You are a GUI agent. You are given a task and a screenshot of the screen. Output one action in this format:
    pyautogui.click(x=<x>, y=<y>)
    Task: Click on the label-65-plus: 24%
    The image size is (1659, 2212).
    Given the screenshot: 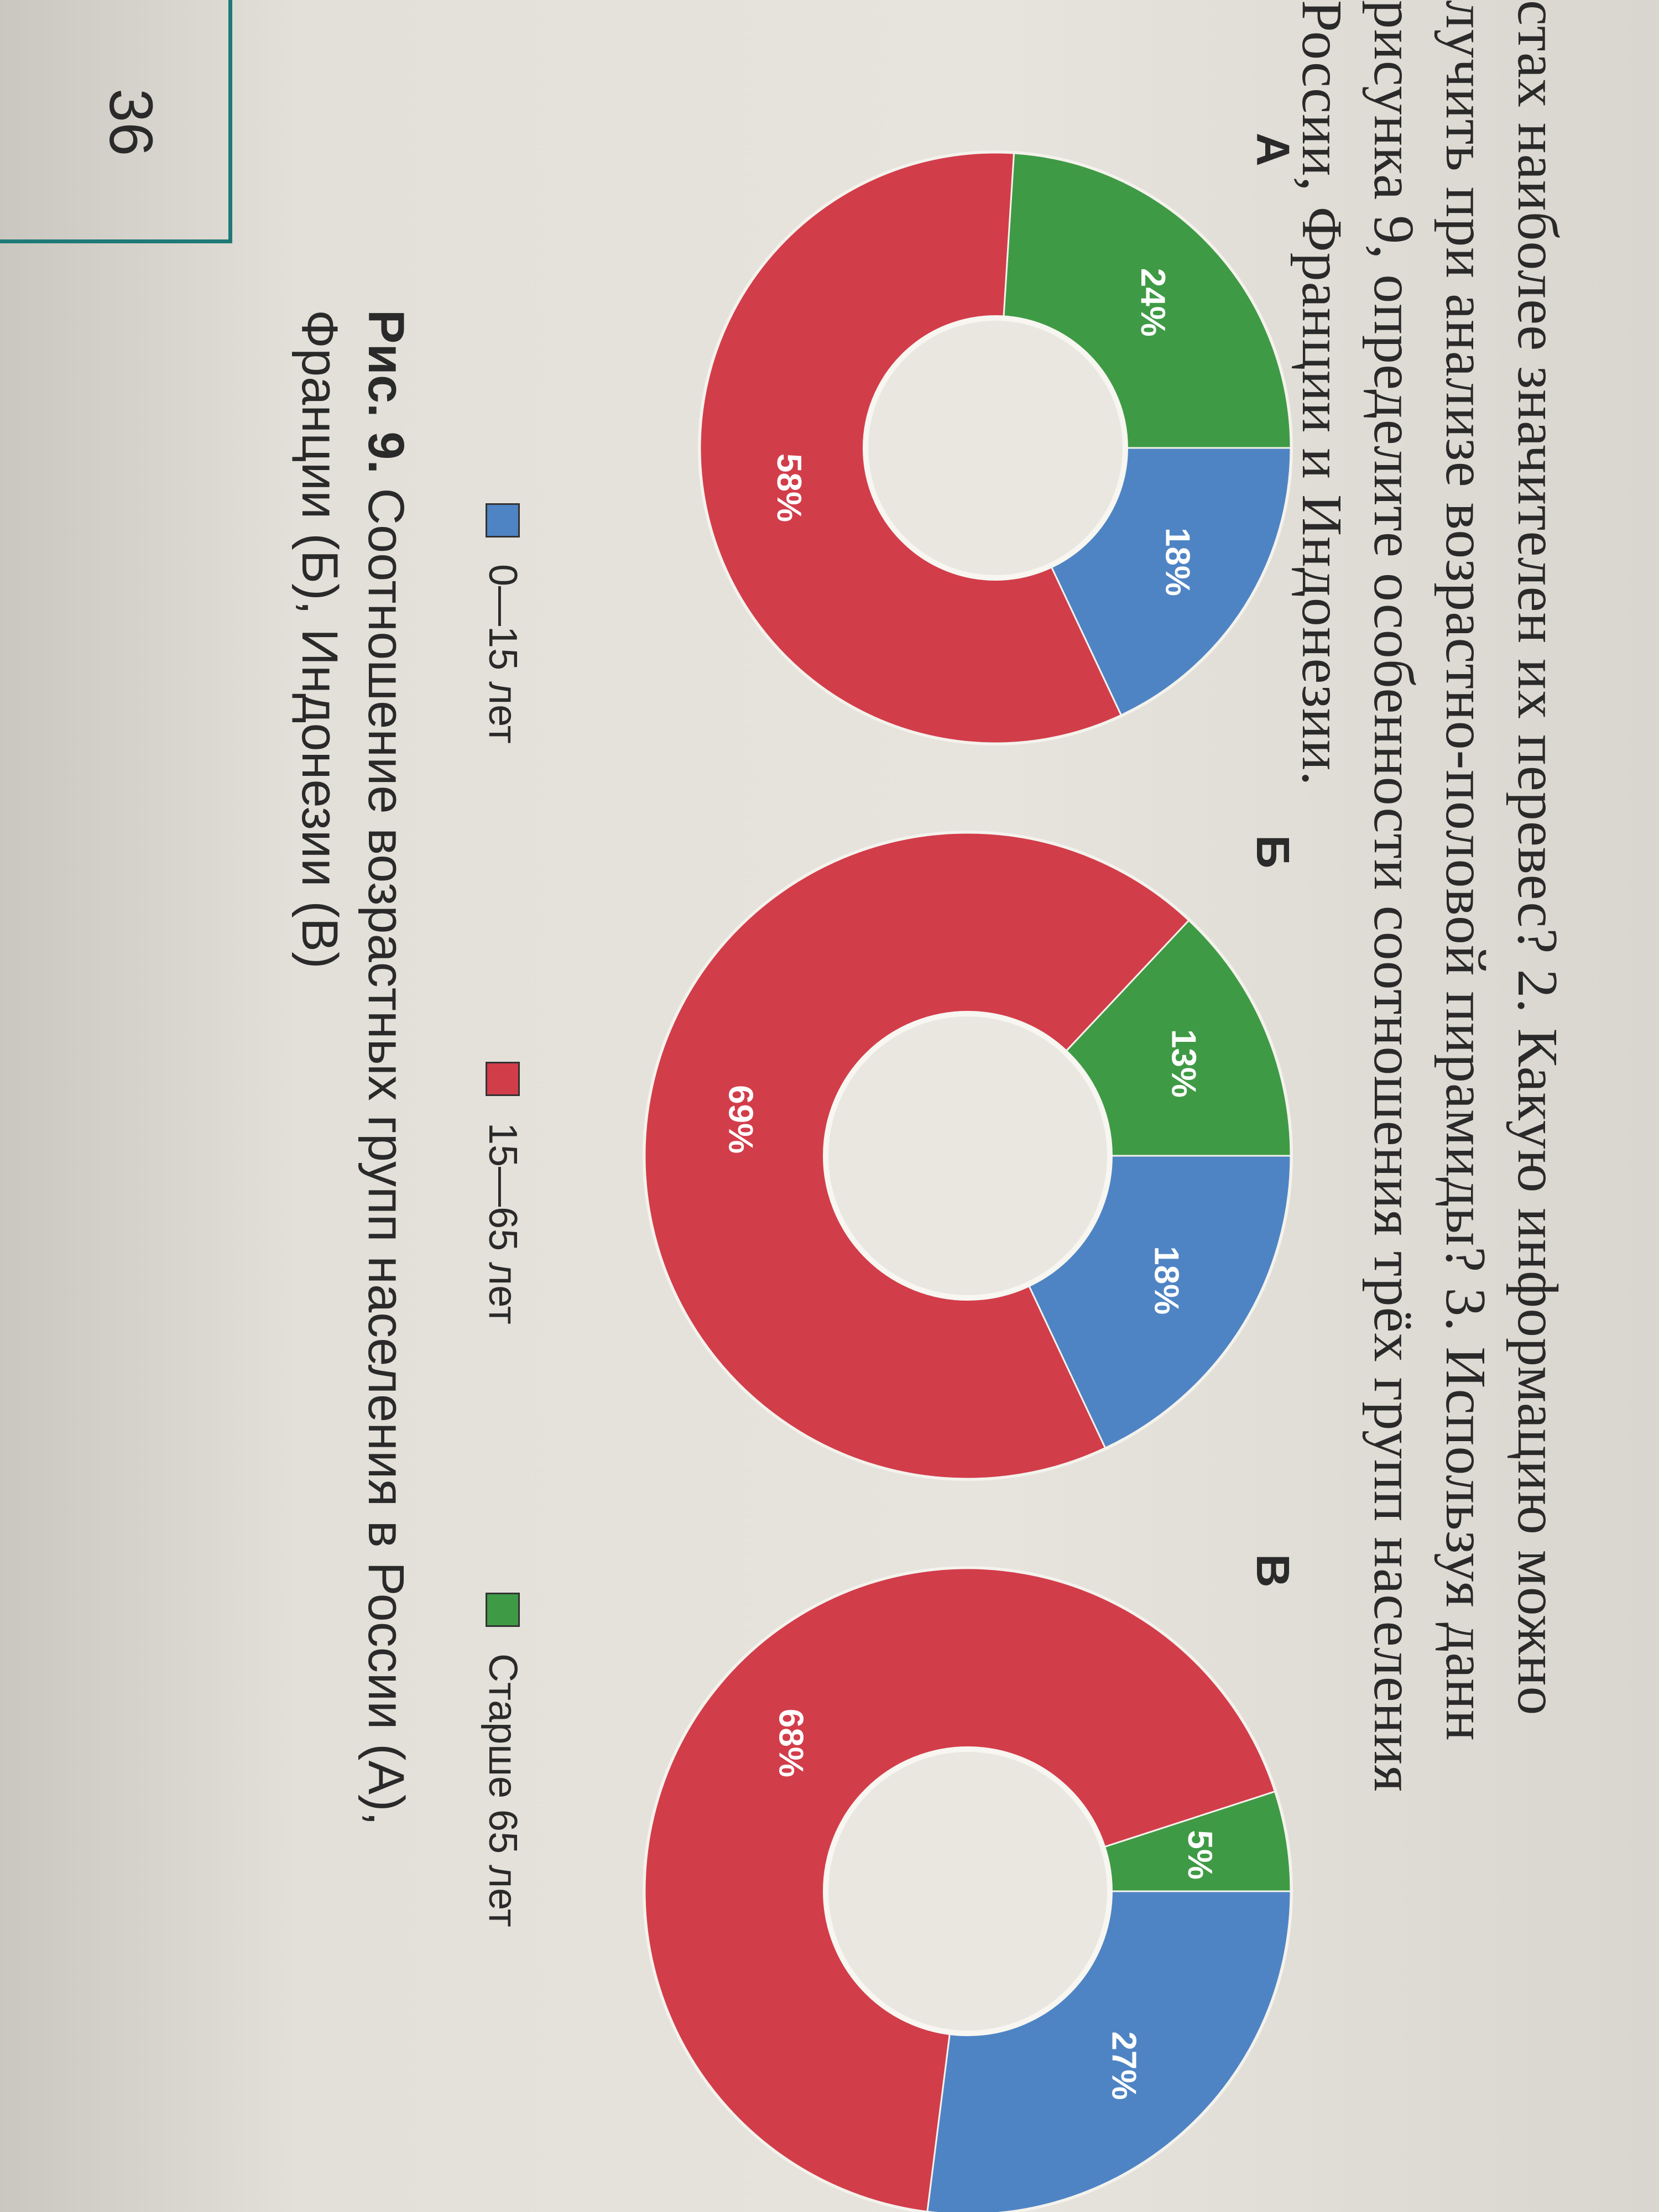 What is the action you would take?
    pyautogui.click(x=1153, y=302)
    